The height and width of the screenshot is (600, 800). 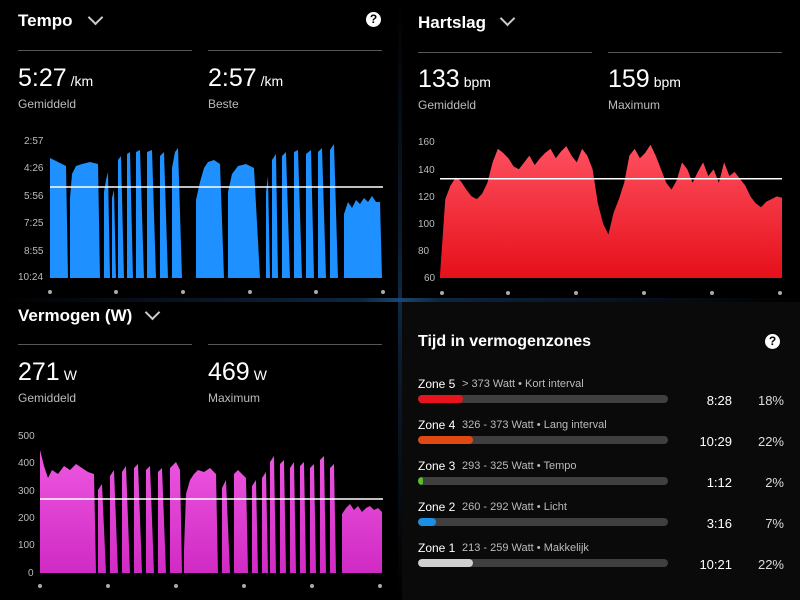 What do you see at coordinates (719, 523) in the screenshot?
I see `zone-time: 3:16` at bounding box center [719, 523].